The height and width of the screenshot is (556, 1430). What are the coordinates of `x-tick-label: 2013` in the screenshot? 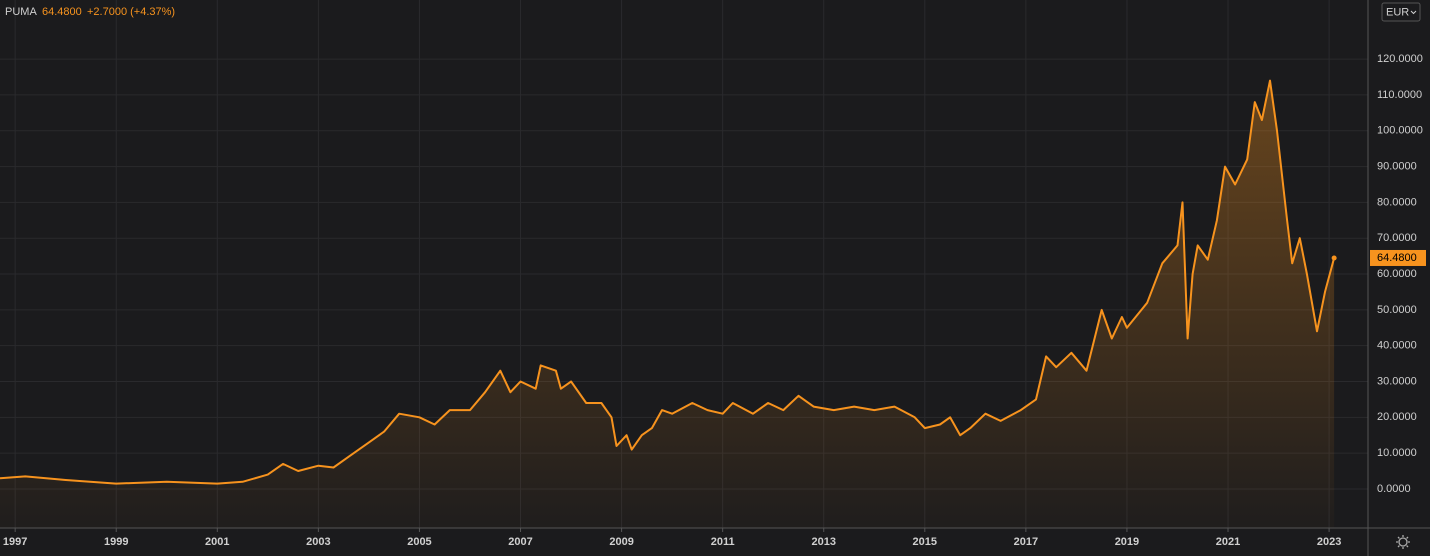 It's located at (823, 542).